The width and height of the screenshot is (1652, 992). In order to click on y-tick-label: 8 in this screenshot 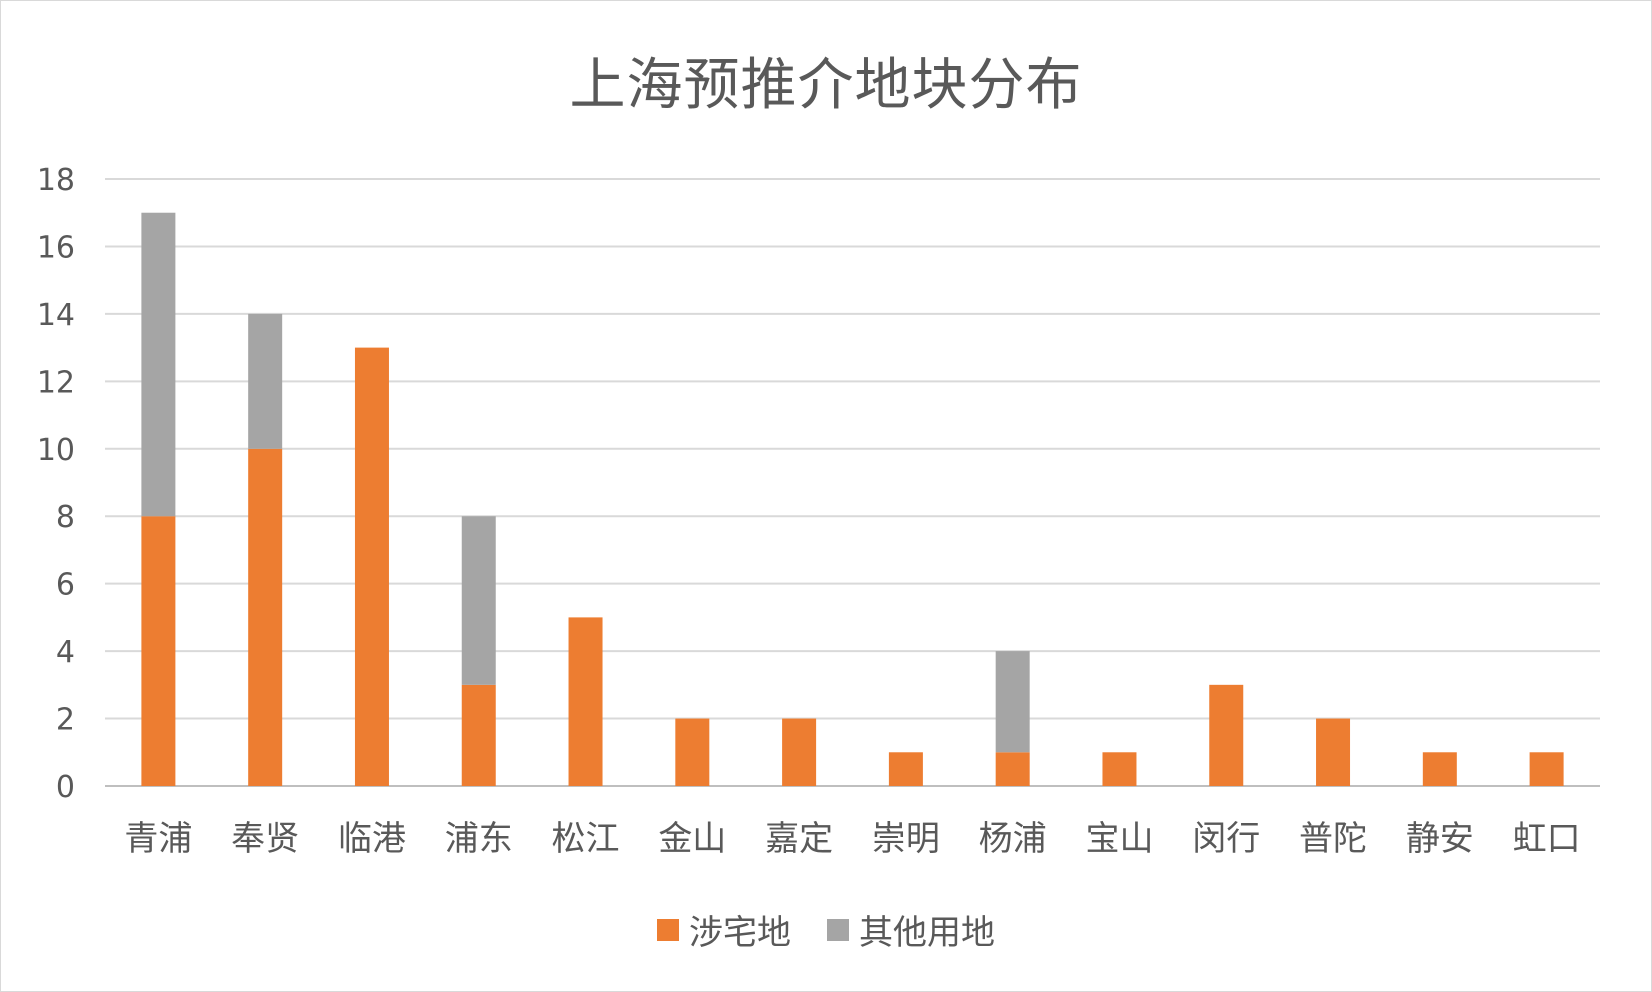, I will do `click(65, 517)`.